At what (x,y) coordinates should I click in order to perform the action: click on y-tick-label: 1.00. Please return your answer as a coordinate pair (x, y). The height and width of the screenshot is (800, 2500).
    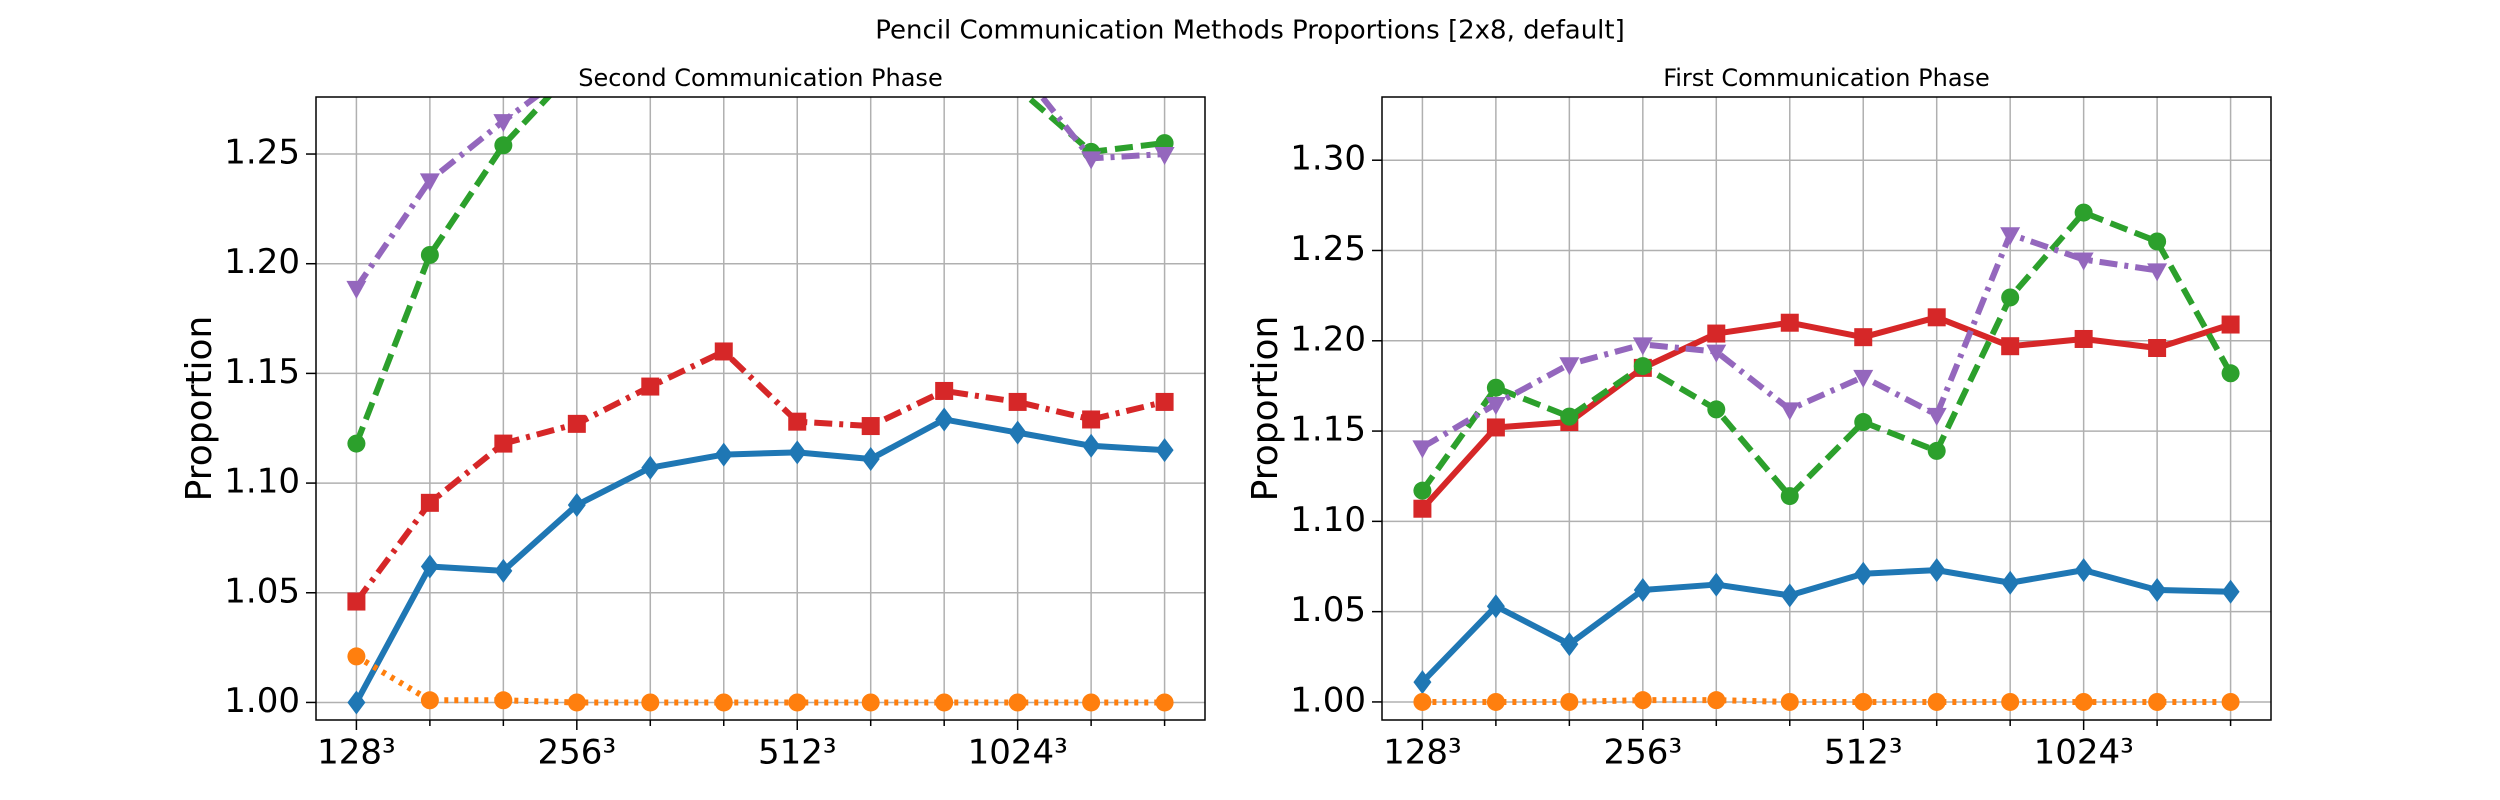
    Looking at the image, I should click on (262, 701).